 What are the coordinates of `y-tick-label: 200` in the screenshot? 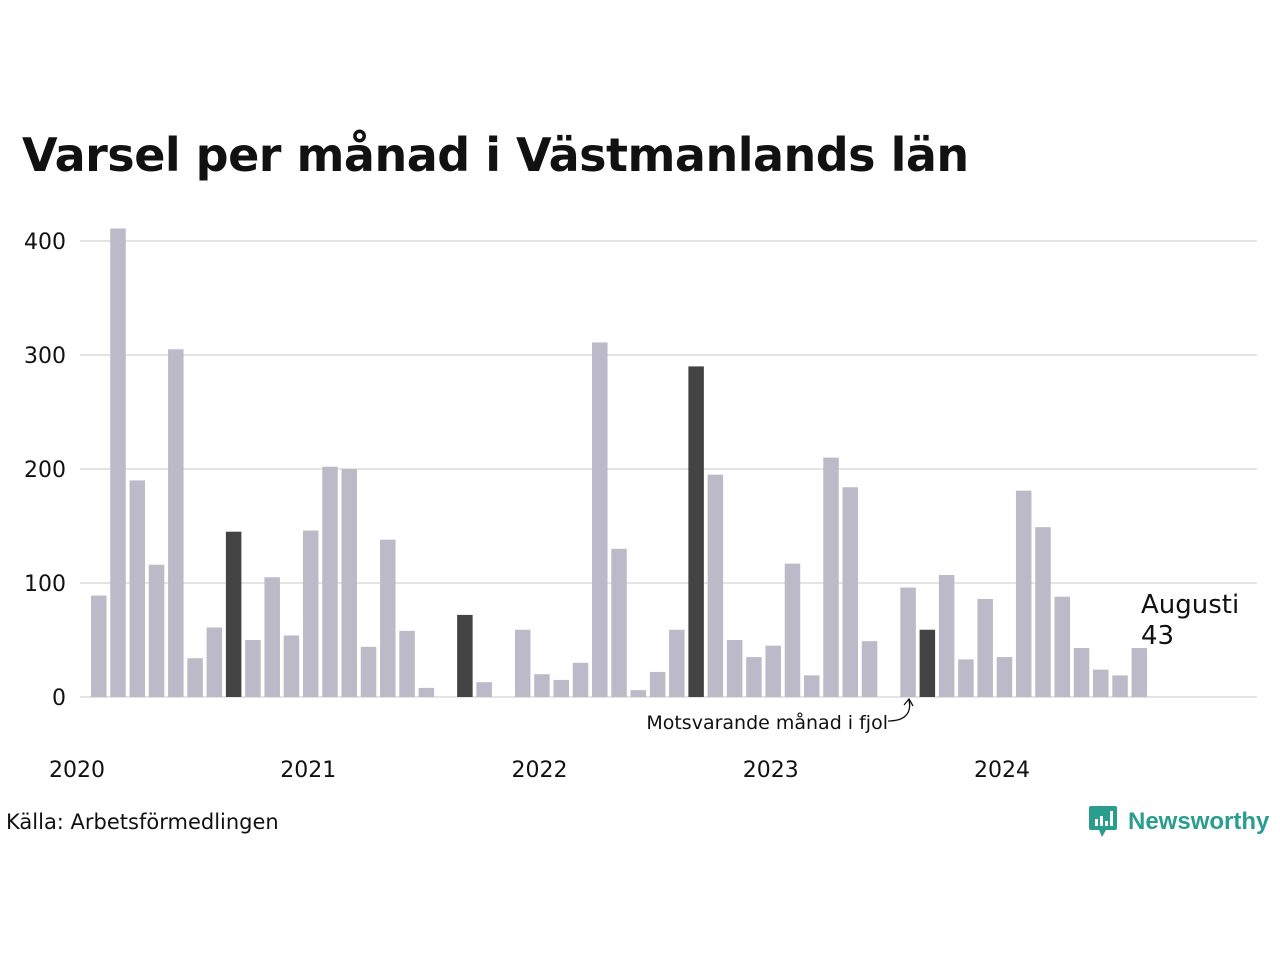 It's located at (45, 470).